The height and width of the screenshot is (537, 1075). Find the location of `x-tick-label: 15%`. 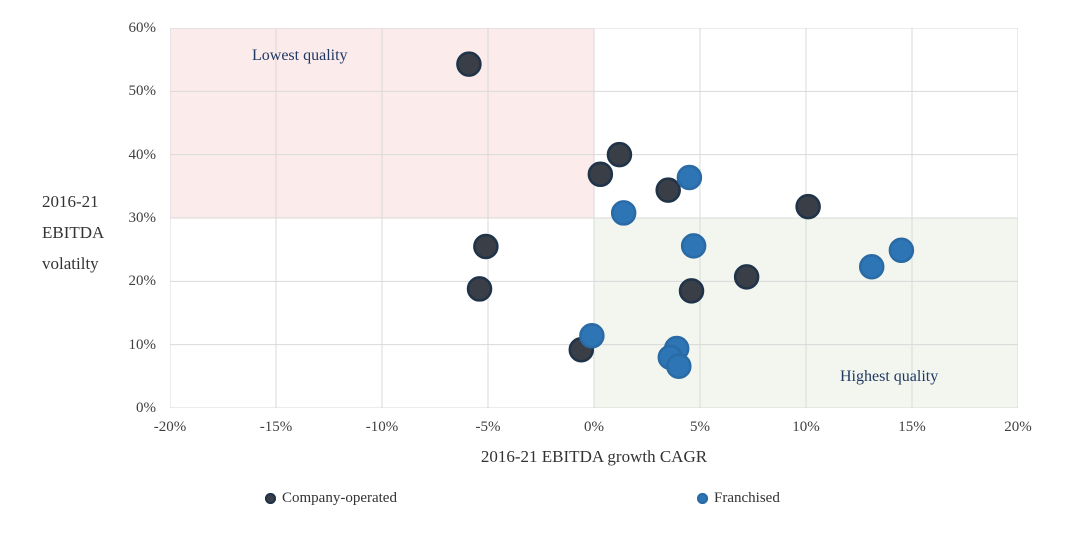

x-tick-label: 15% is located at coordinates (912, 427).